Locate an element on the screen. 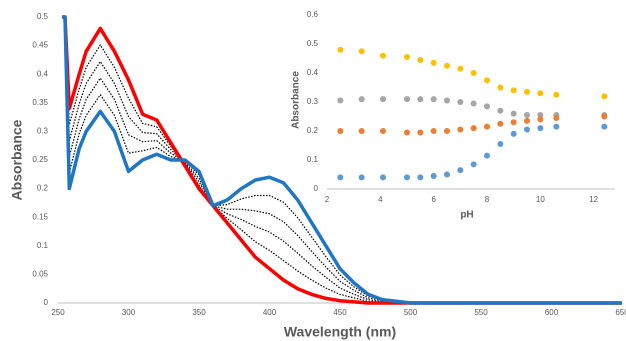 The height and width of the screenshot is (341, 626). x-tick-label: 650 is located at coordinates (620, 312).